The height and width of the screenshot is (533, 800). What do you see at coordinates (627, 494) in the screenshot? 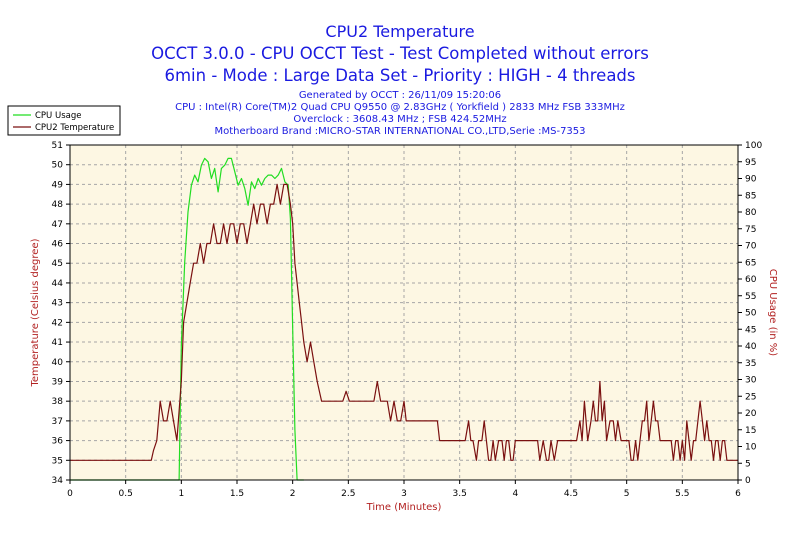
I see `x-tick-label: 5` at bounding box center [627, 494].